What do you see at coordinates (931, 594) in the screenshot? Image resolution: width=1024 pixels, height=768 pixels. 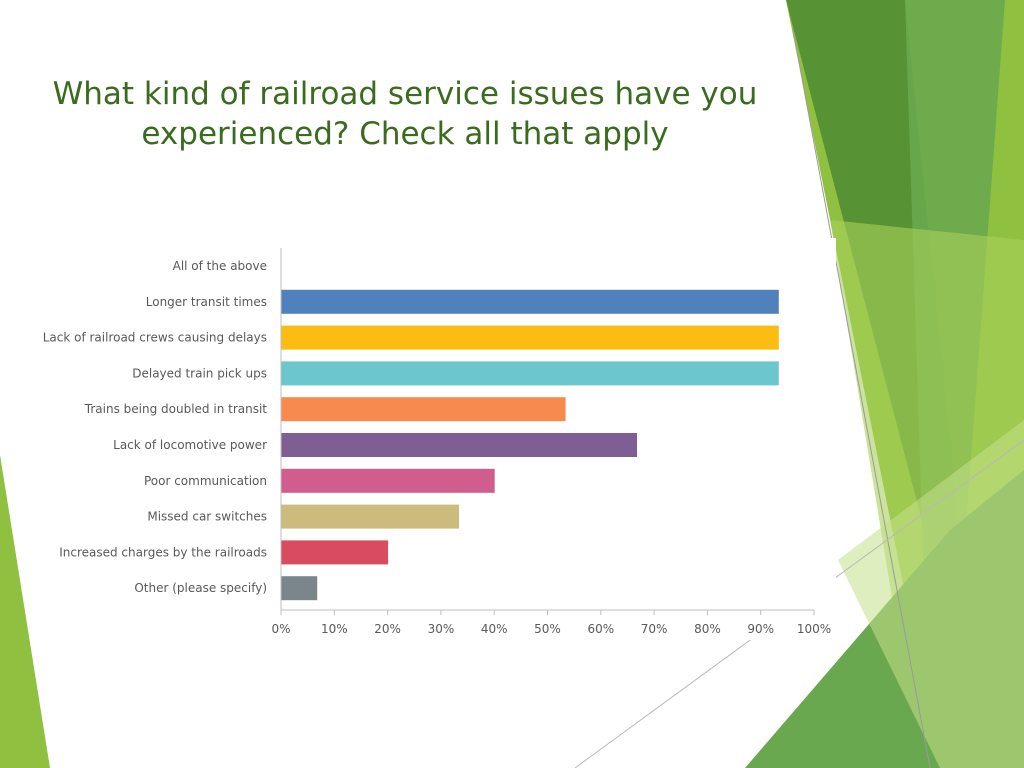 I see `decor-shape-bottom-pale` at bounding box center [931, 594].